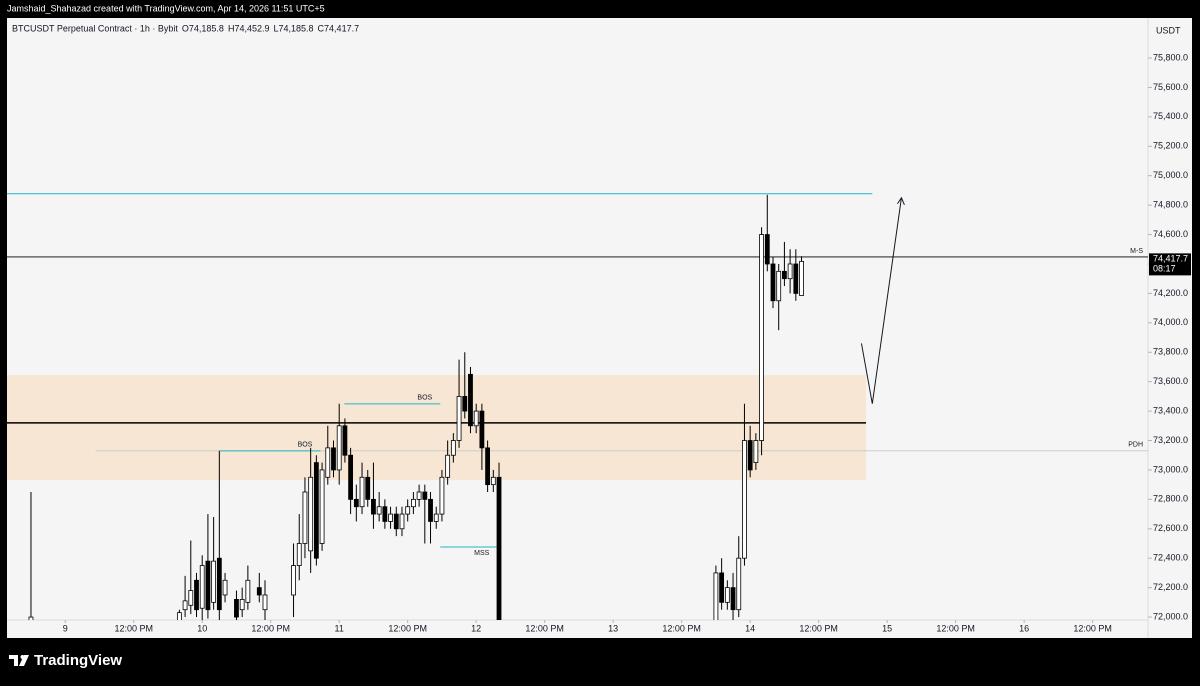  What do you see at coordinates (1170, 616) in the screenshot?
I see `y-tick-label: 72,000.0` at bounding box center [1170, 616].